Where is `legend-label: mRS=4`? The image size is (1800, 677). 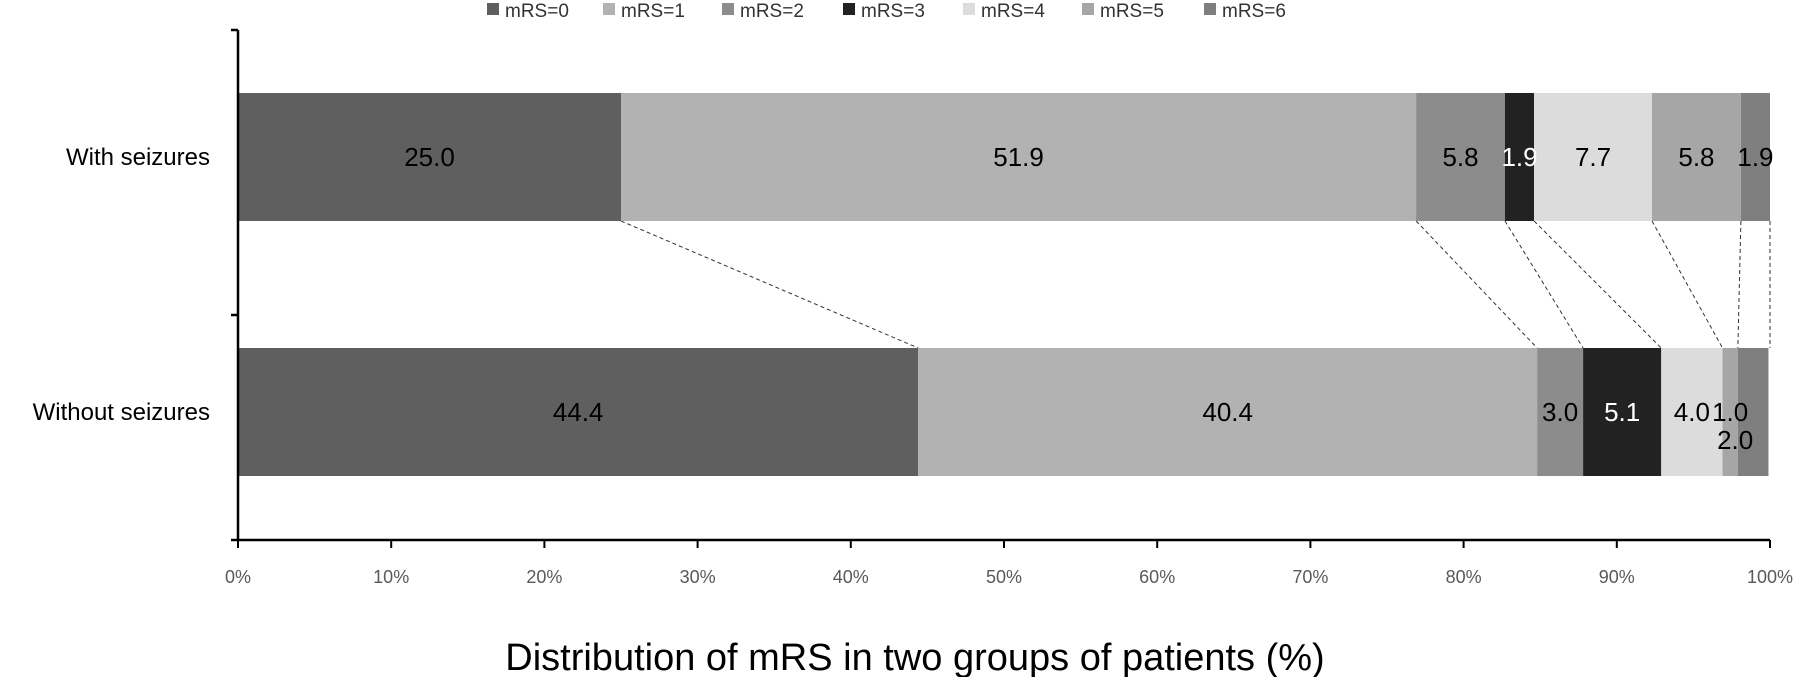 legend-label: mRS=4 is located at coordinates (1013, 11).